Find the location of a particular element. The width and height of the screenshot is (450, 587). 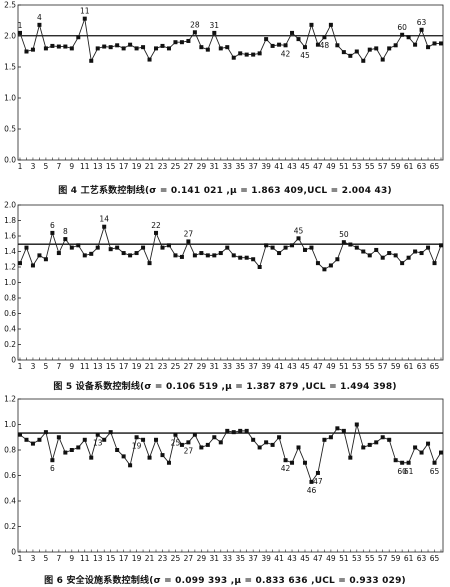

x-tick-label: 49 is located at coordinates (331, 366).